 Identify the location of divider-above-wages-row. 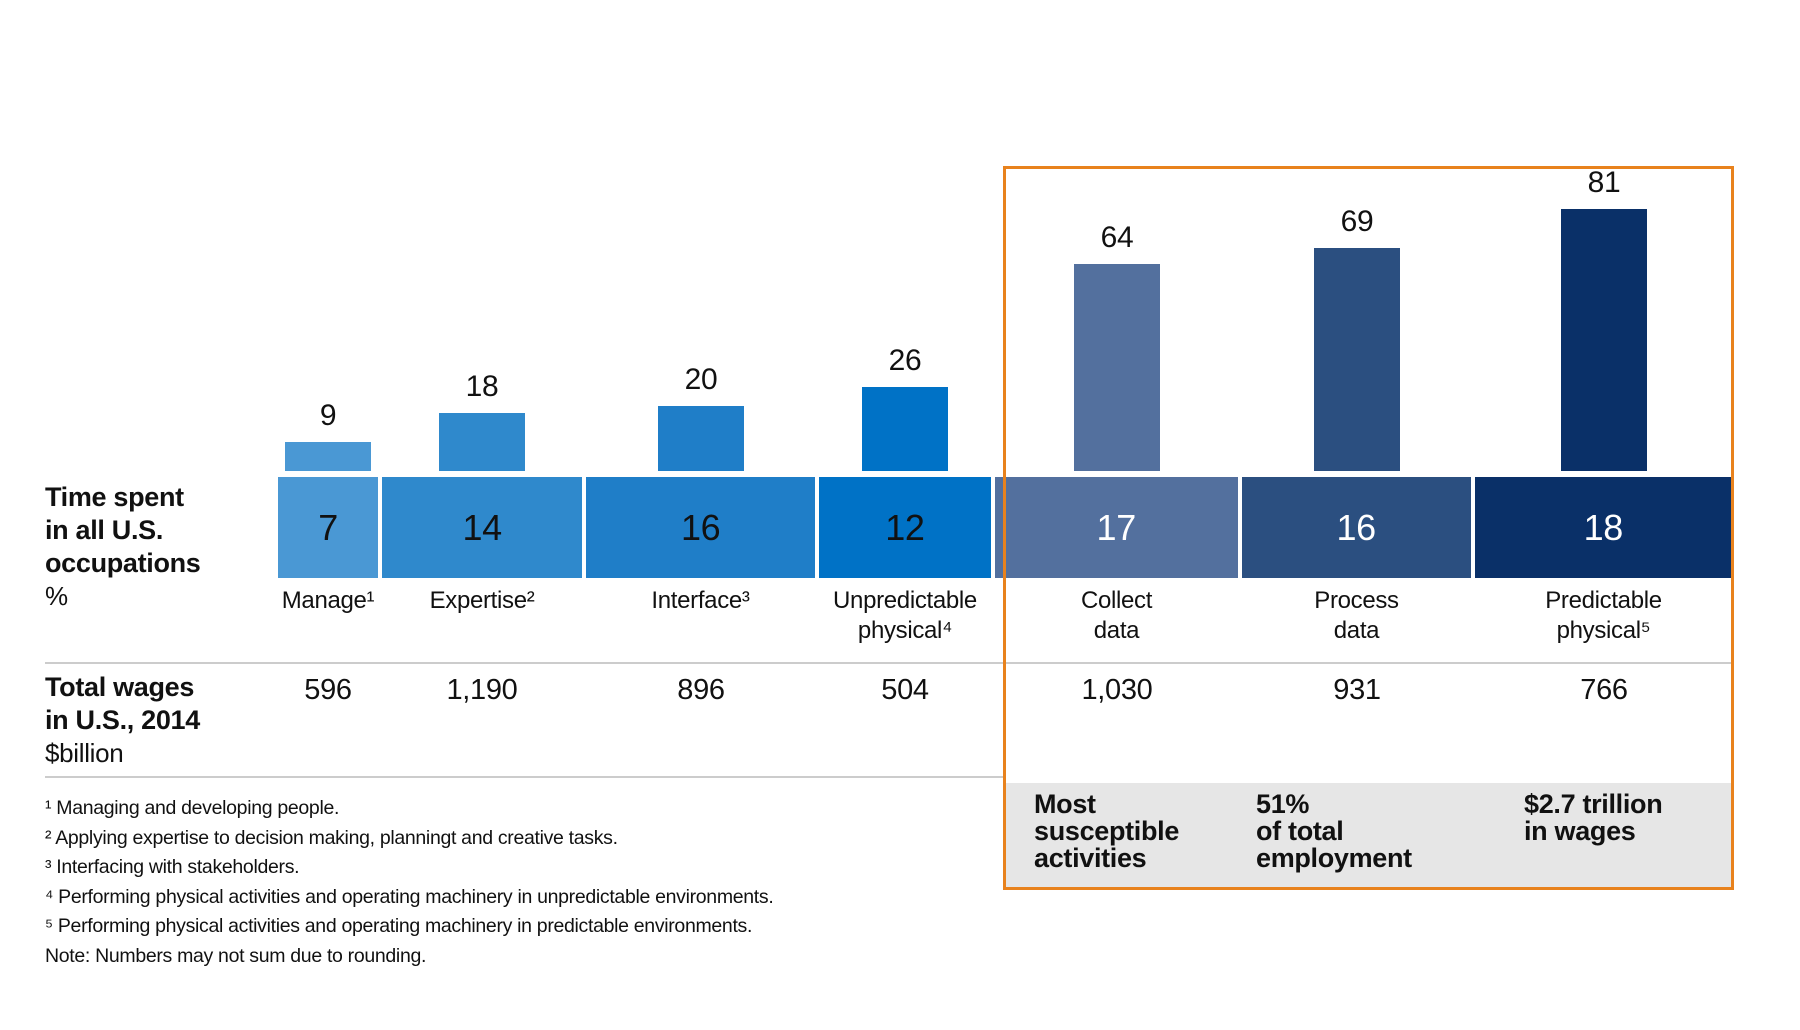
(889, 663).